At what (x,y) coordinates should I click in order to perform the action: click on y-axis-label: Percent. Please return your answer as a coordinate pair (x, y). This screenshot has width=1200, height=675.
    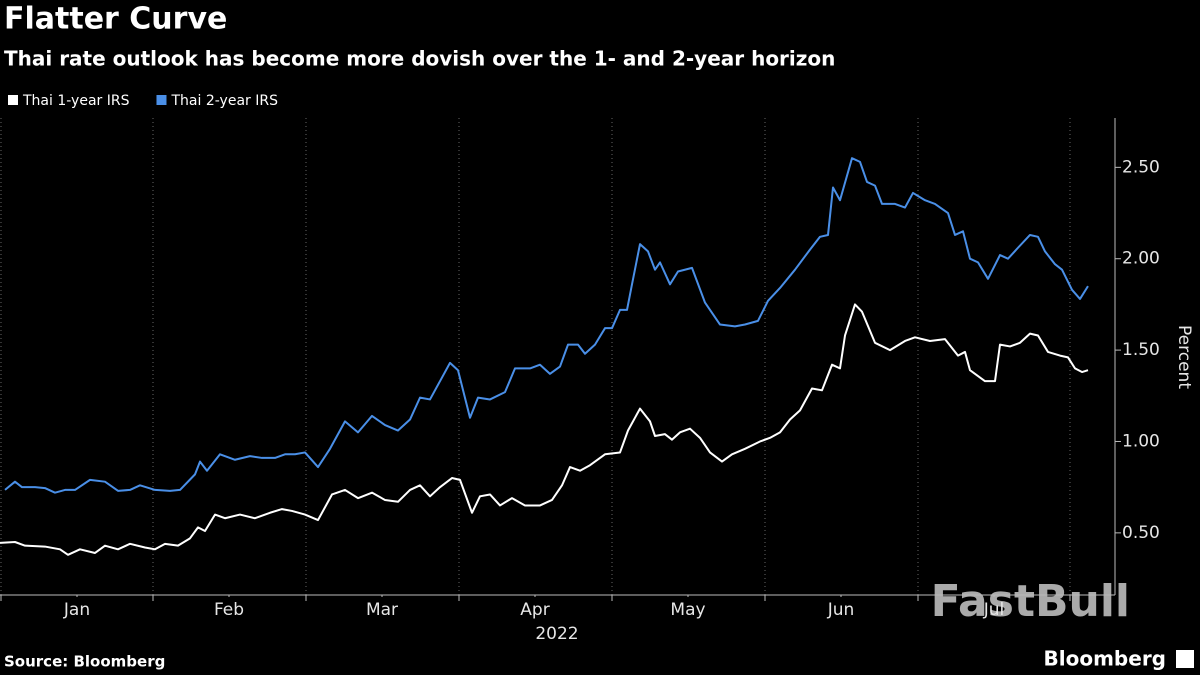
    Looking at the image, I should click on (1184, 357).